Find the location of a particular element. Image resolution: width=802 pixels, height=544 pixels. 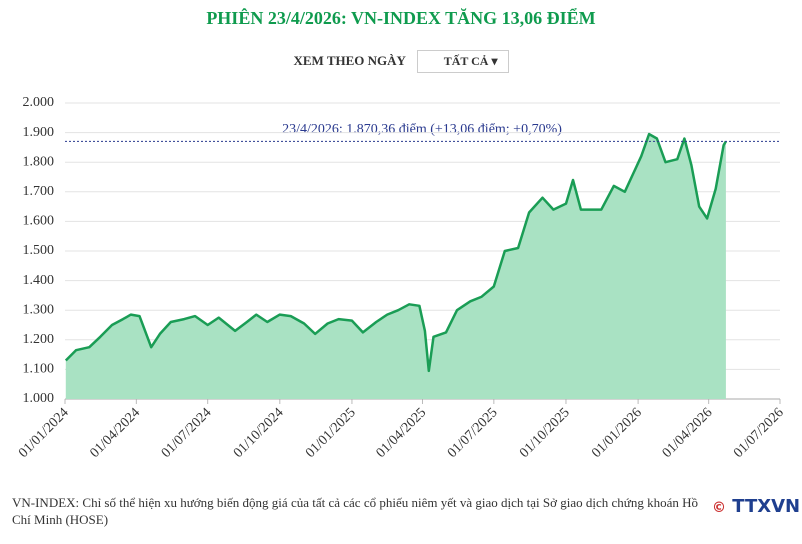

x-tick-label: 01/07/2024 is located at coordinates (187, 433).